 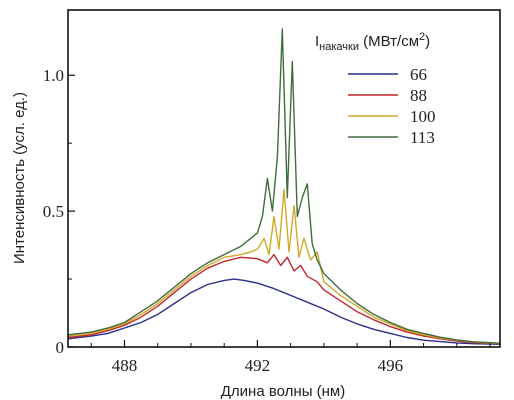 What do you see at coordinates (375, 89) in the screenshot?
I see `legend: Iнакачки (МВт/см2) 66 88 100 113` at bounding box center [375, 89].